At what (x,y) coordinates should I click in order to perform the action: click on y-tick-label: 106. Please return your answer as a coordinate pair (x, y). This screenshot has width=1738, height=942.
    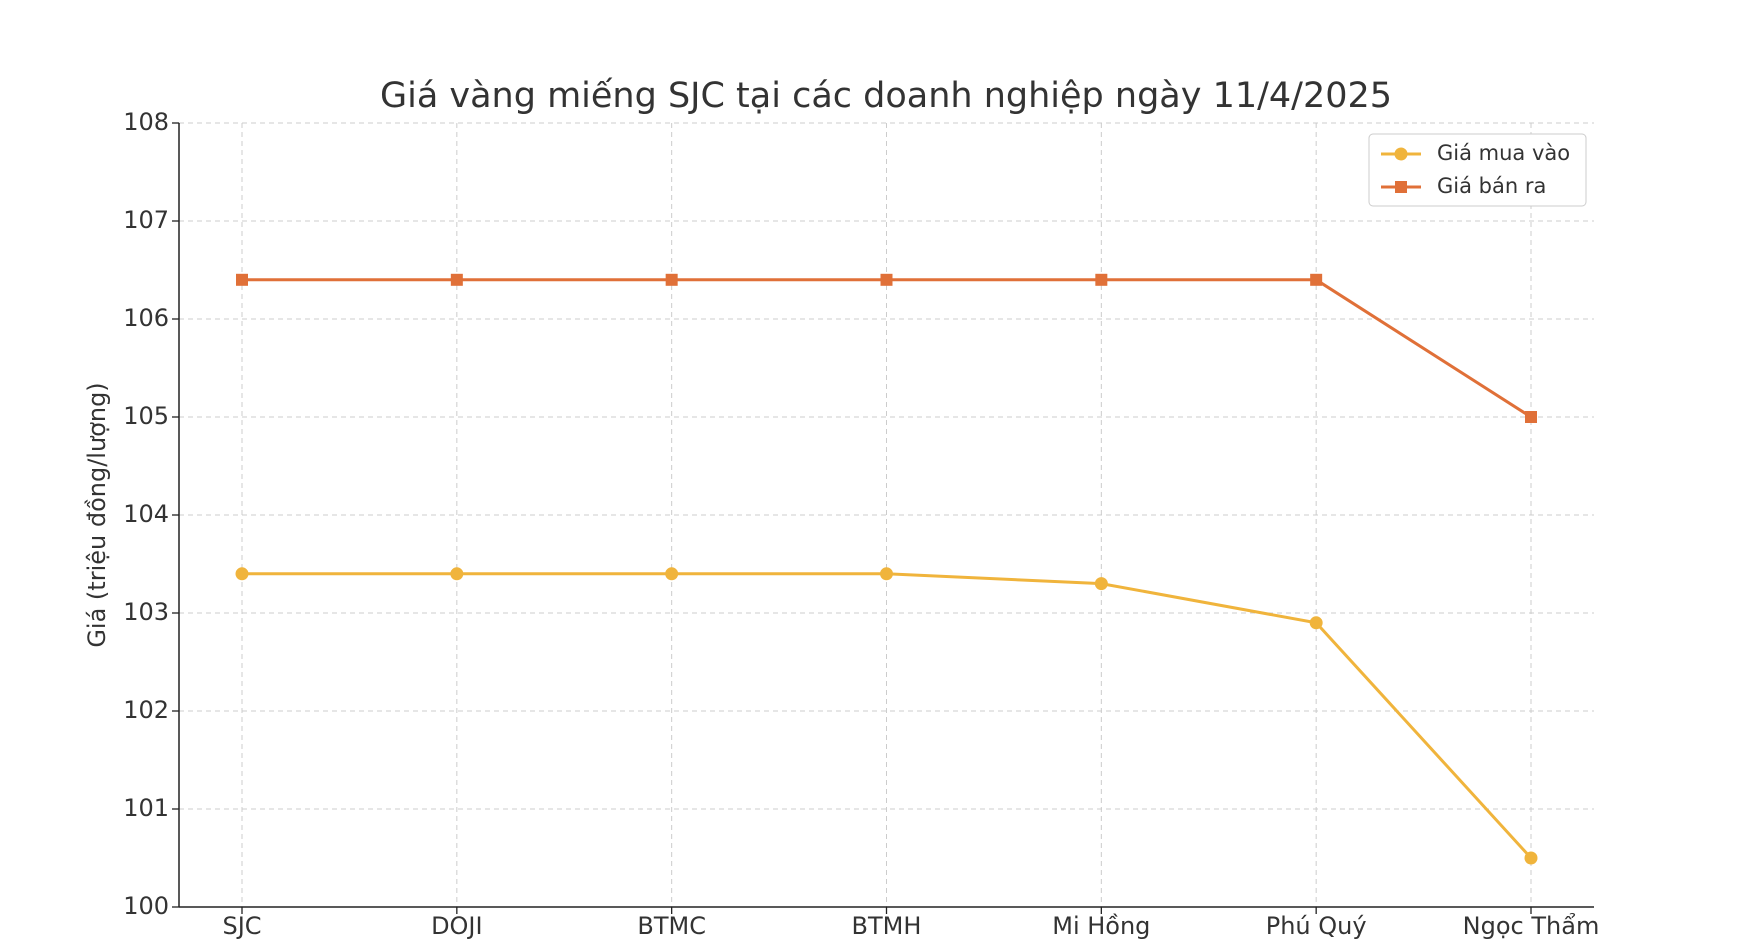
    Looking at the image, I should click on (146, 318).